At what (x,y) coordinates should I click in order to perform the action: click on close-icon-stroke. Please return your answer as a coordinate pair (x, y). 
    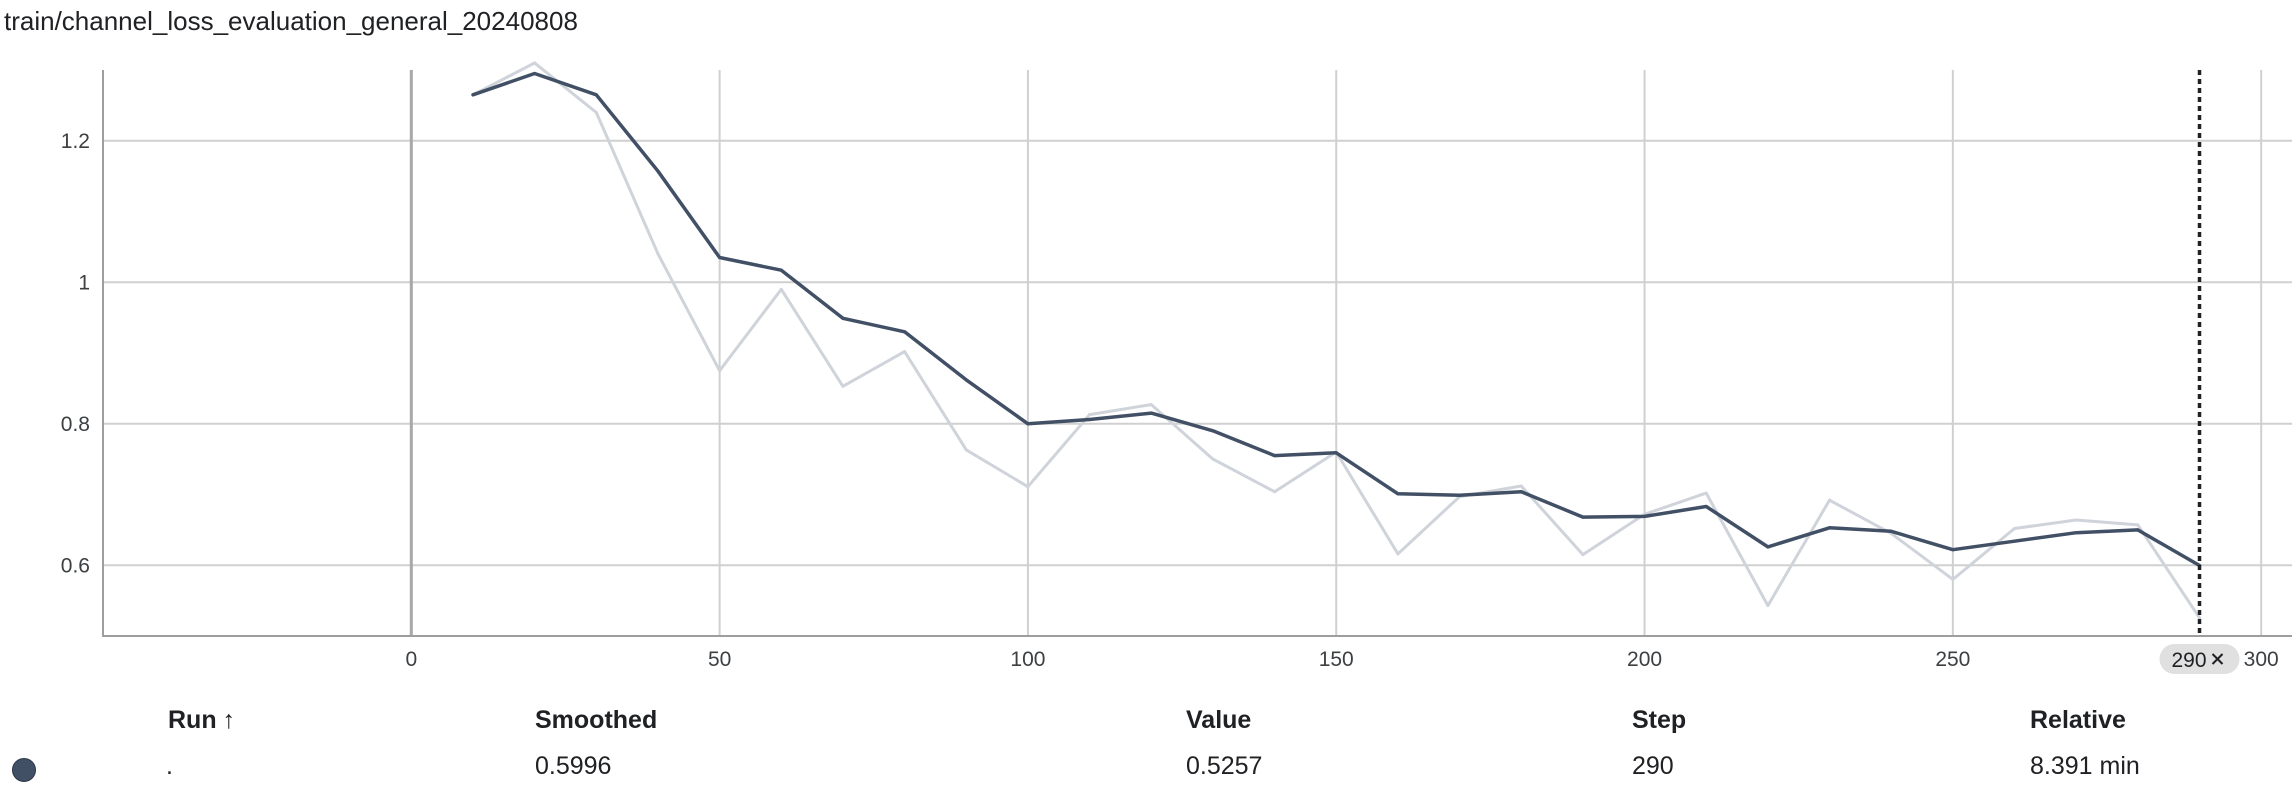
    Looking at the image, I should click on (2217, 659).